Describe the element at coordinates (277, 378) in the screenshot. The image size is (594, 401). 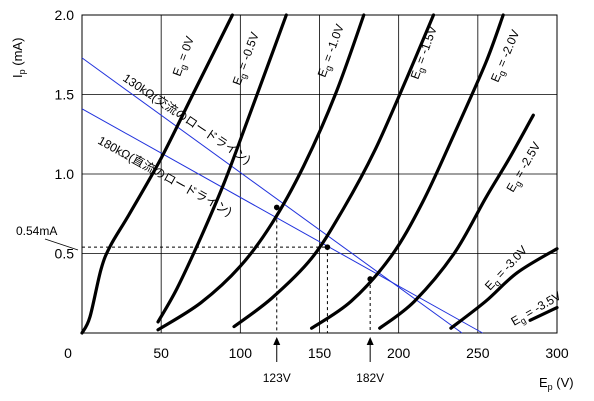
I see `voltage-123-label: 123V` at that location.